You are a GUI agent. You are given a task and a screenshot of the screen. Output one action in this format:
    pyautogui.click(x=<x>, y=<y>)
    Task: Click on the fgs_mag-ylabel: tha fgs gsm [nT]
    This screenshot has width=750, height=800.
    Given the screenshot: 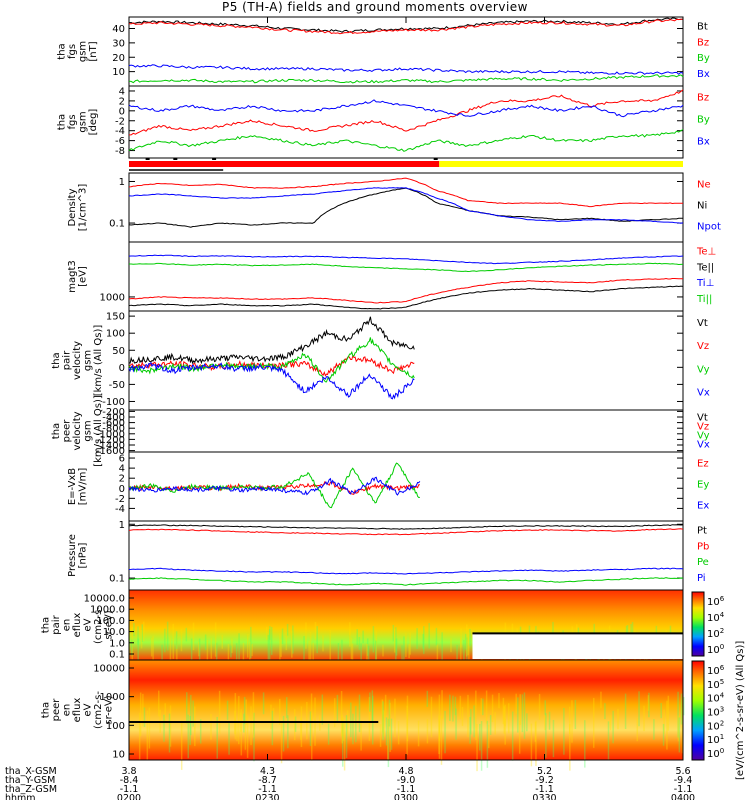 What is the action you would take?
    pyautogui.click(x=77, y=51)
    